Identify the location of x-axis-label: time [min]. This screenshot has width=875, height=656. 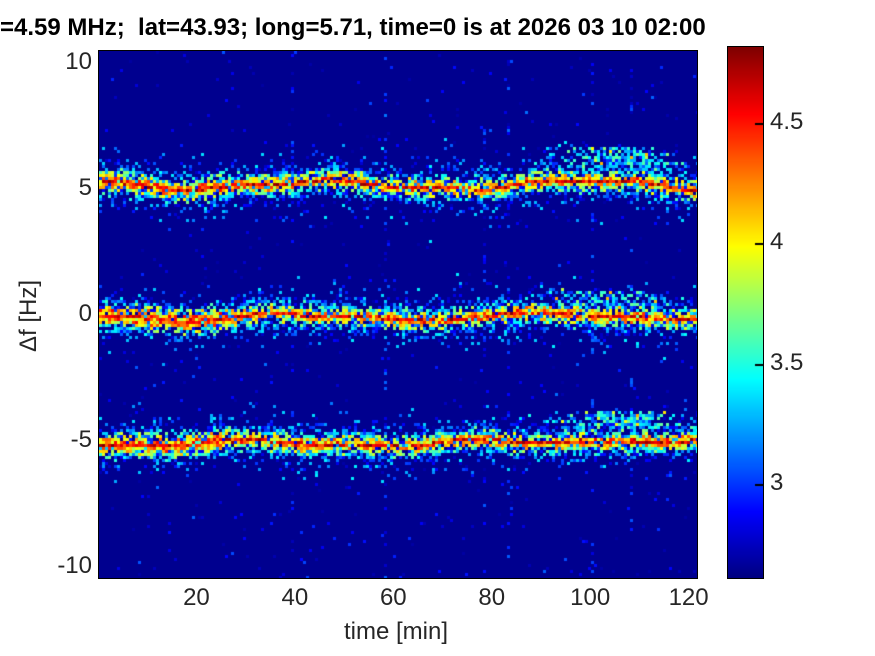
(395, 631).